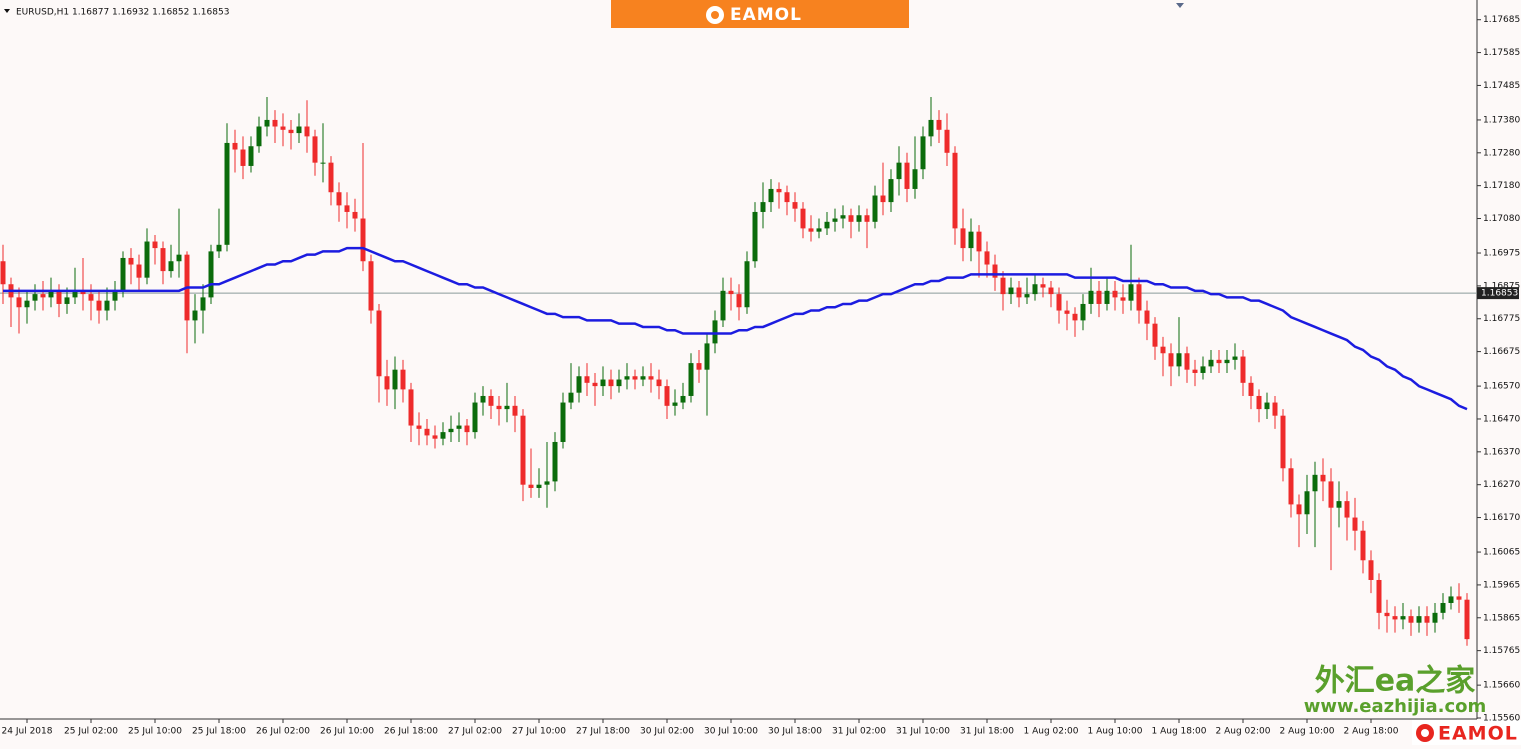  I want to click on x-tick-label: 30 Jul 18:00, so click(795, 732).